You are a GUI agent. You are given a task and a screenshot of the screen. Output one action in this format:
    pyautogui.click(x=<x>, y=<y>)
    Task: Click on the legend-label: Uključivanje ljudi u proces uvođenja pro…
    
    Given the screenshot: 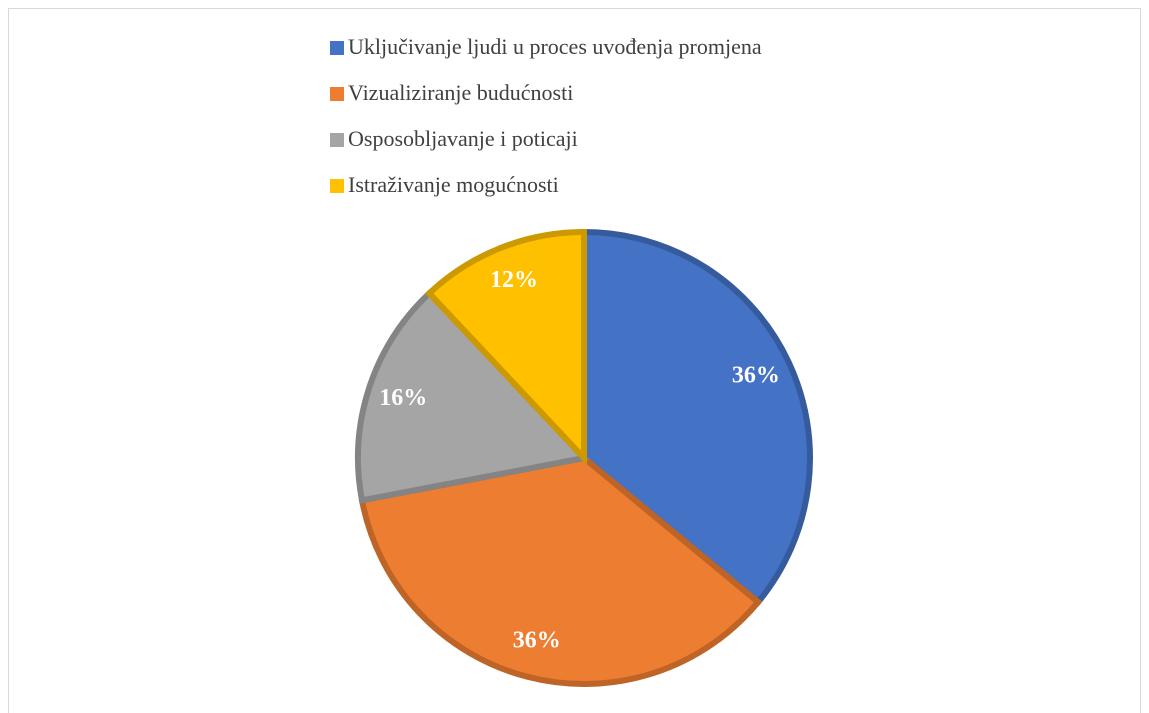 What is the action you would take?
    pyautogui.click(x=555, y=46)
    